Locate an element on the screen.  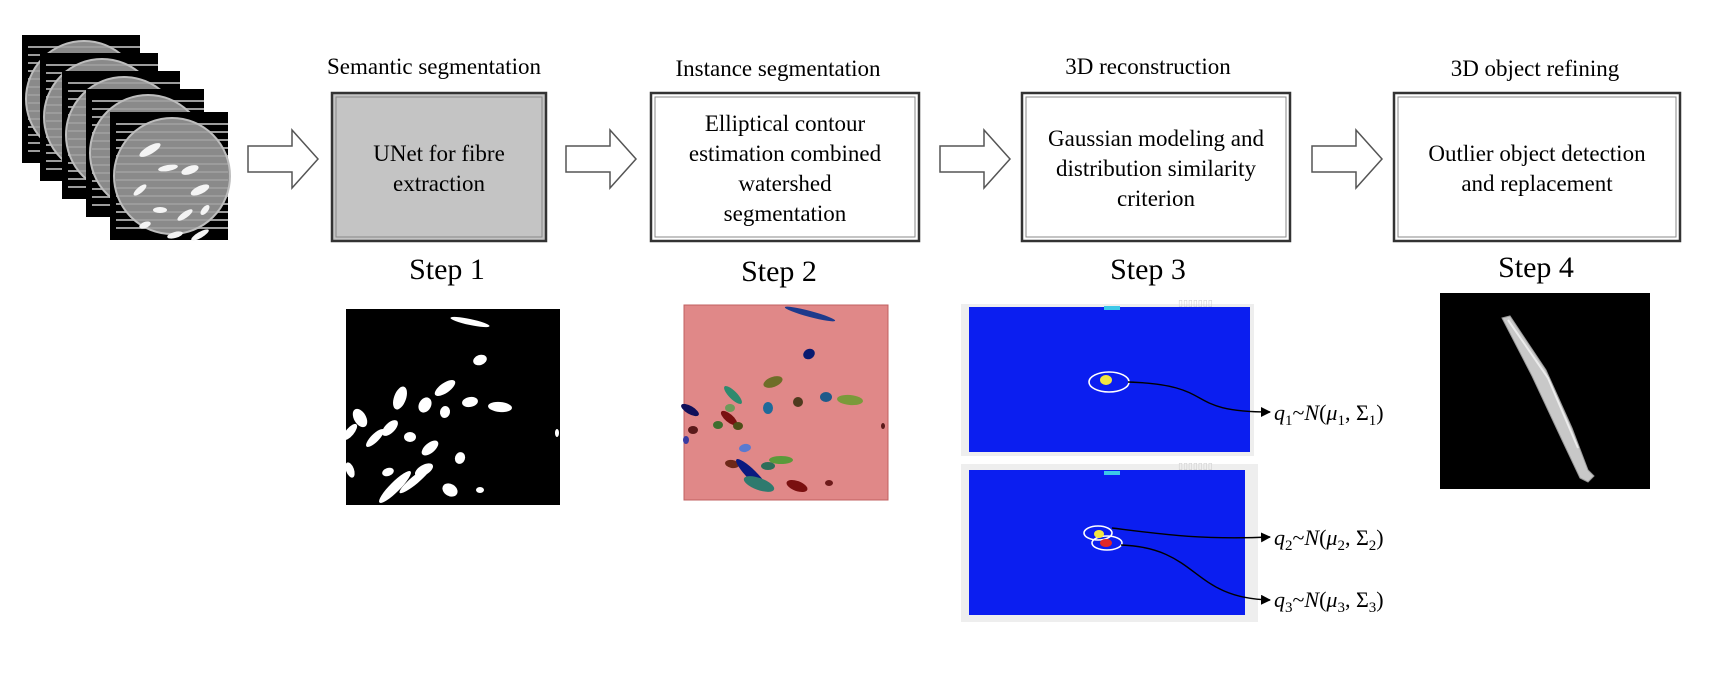
svg-text: q1~N(μ1, Σ1) is located at coordinates (1329, 414).